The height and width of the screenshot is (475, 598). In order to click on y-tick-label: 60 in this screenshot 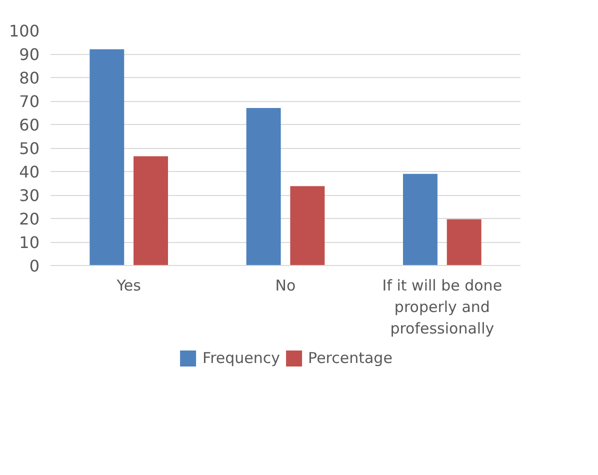, I will do `click(29, 125)`.